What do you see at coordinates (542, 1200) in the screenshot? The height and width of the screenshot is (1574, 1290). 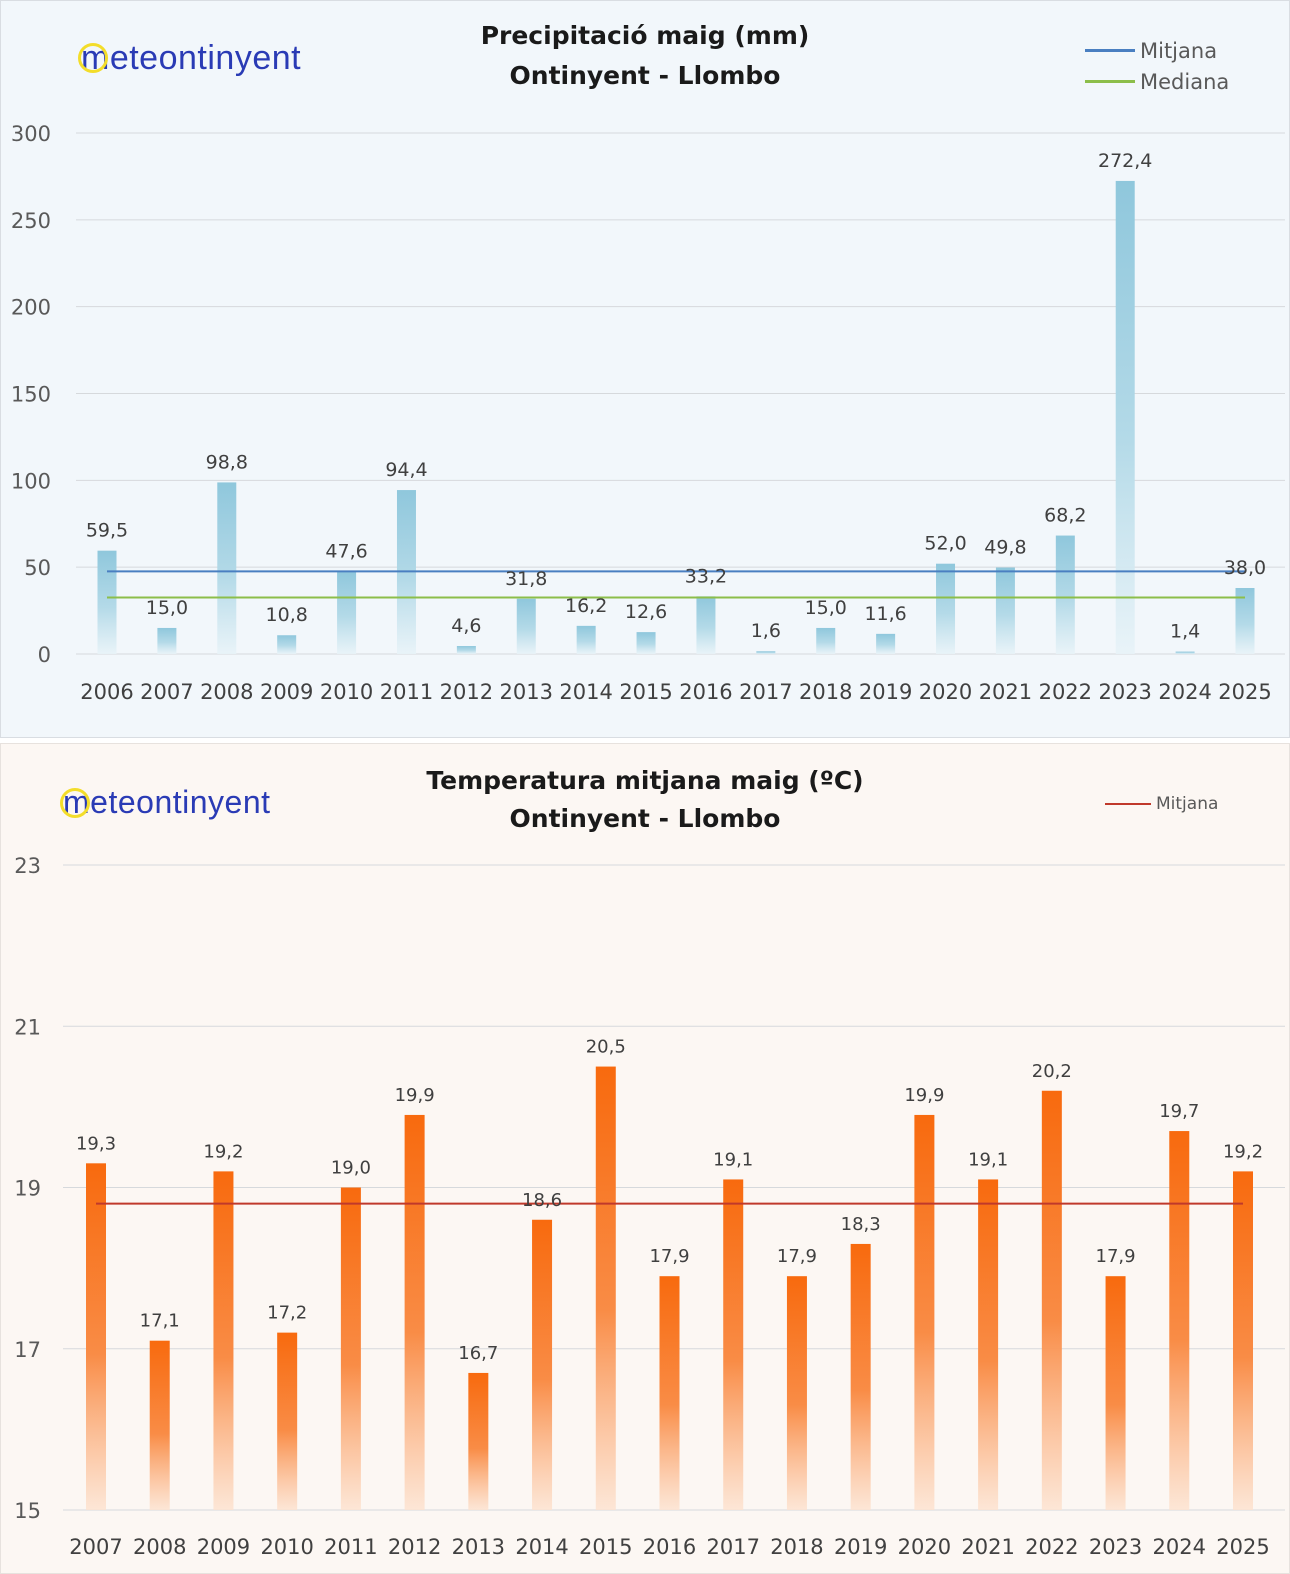 I see `data-label: 18,6` at bounding box center [542, 1200].